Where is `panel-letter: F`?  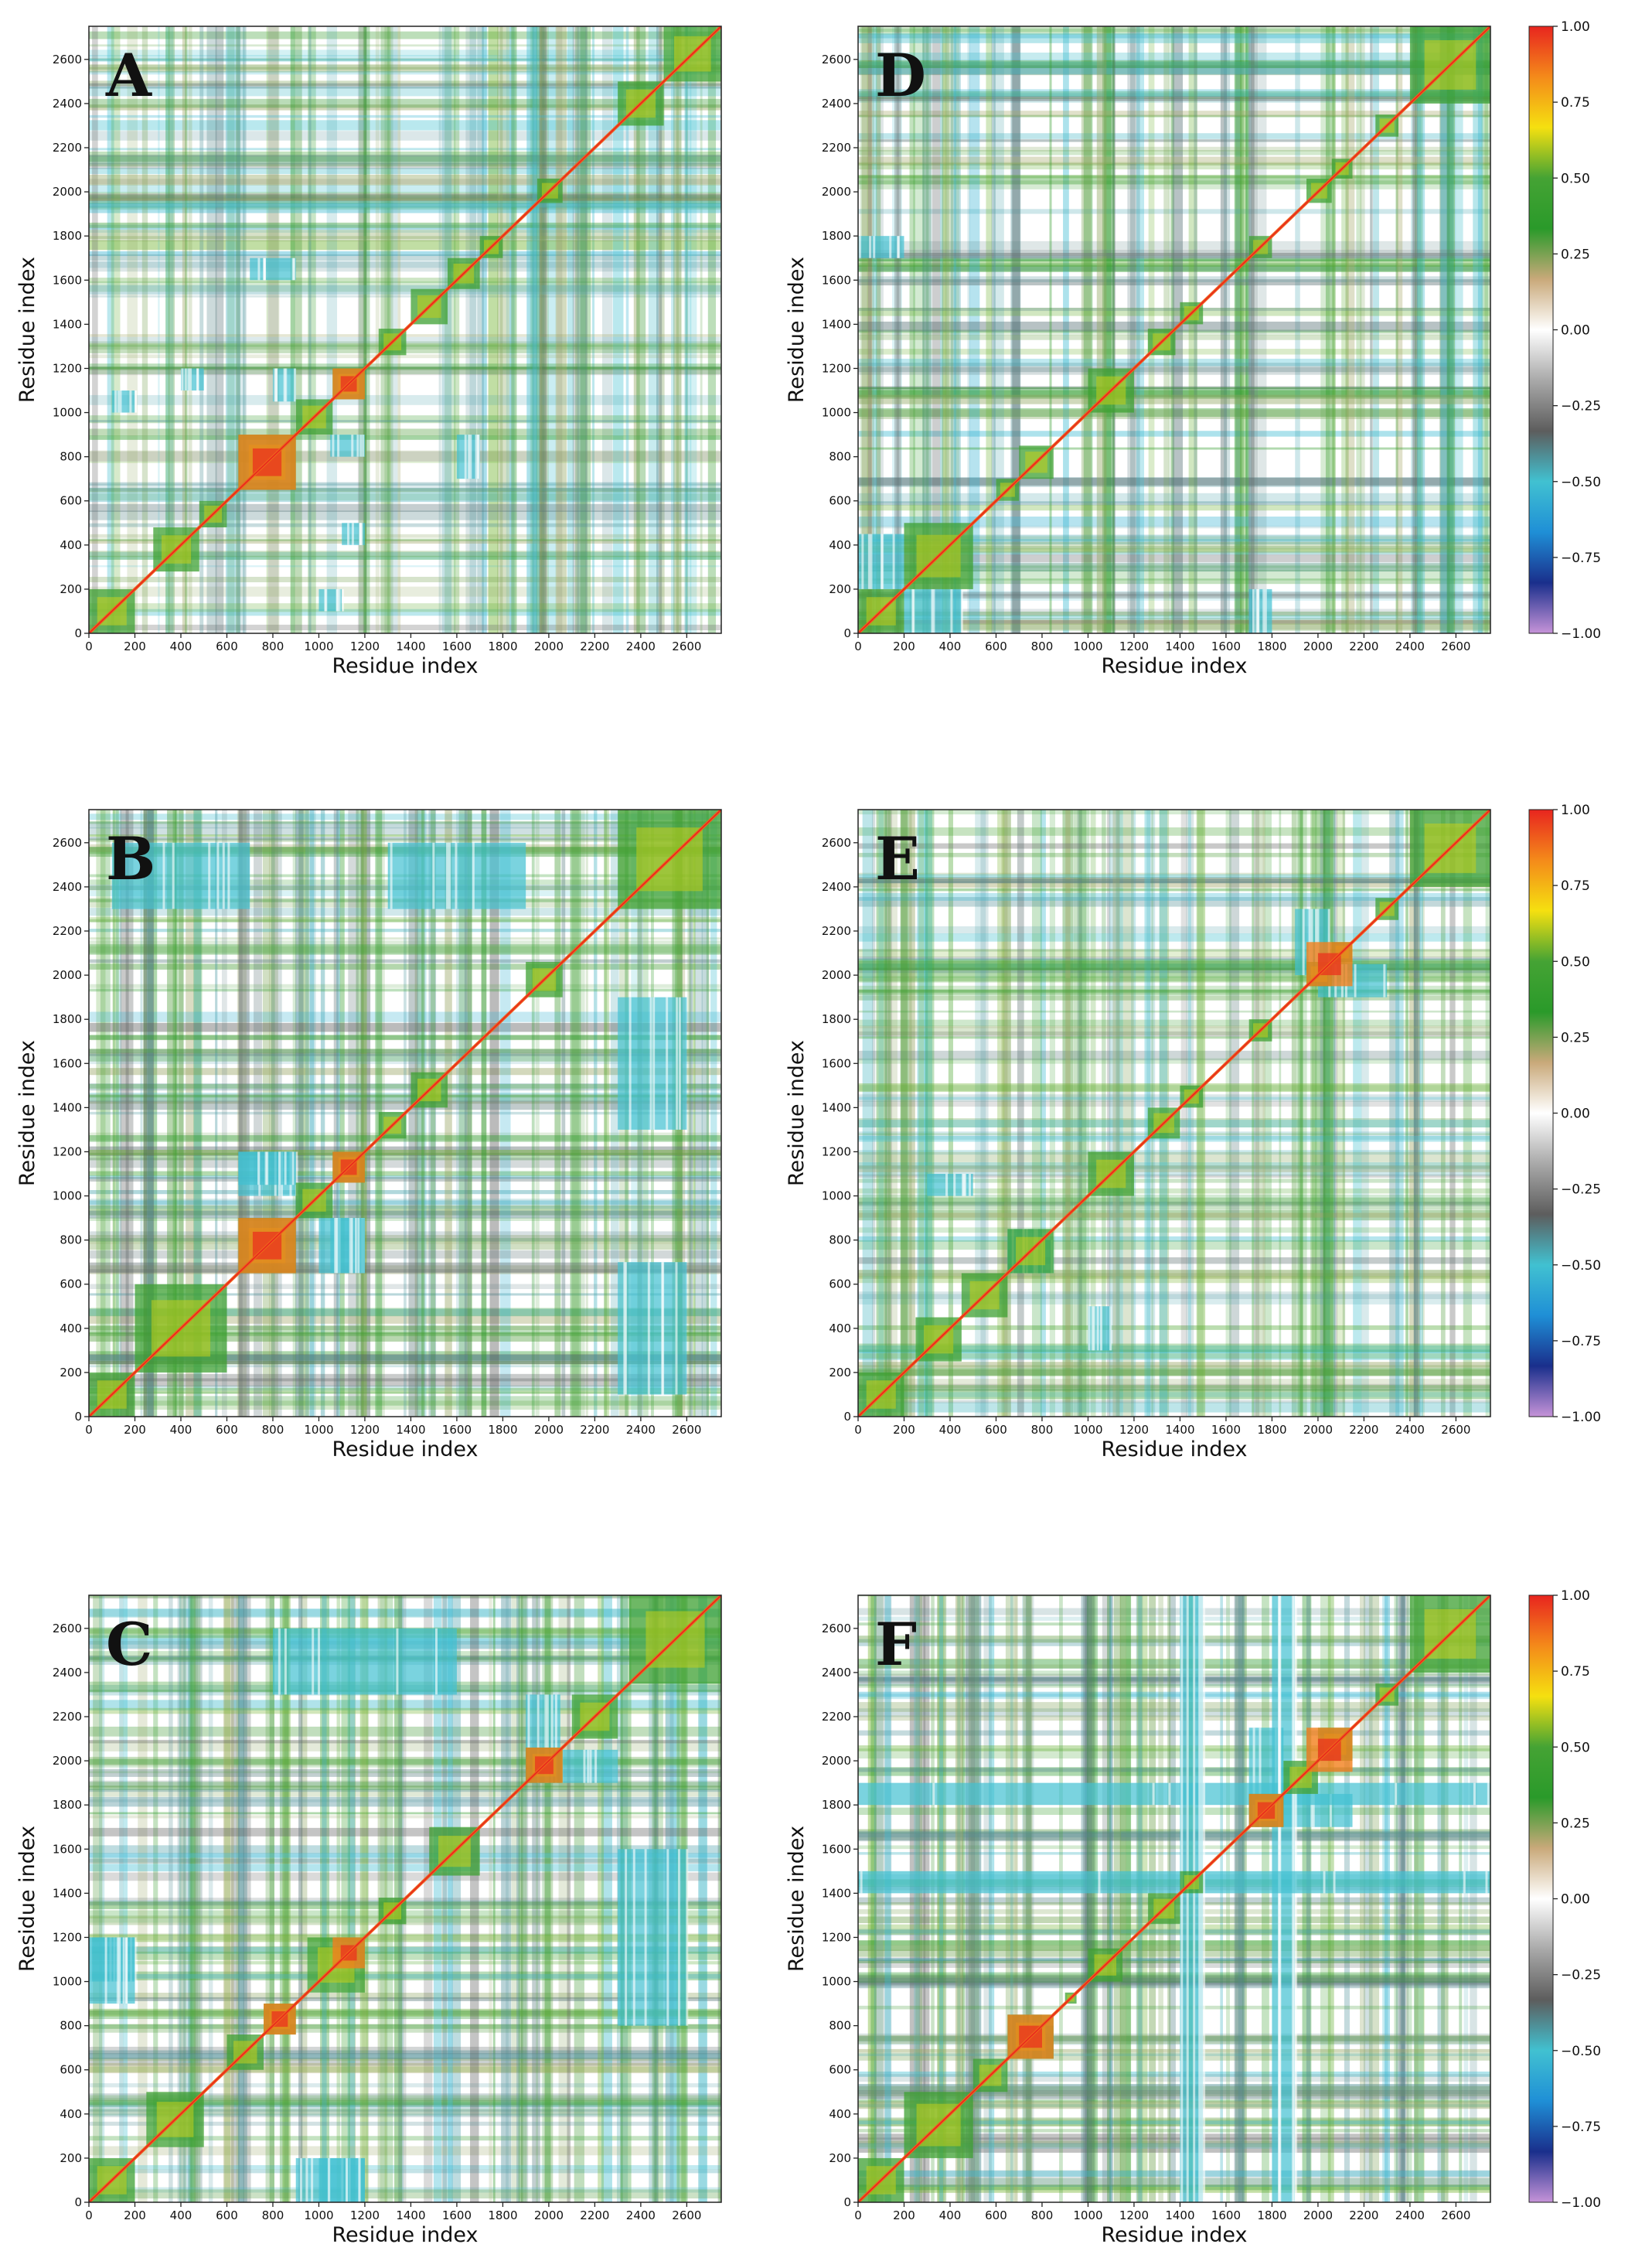
panel-letter: F is located at coordinates (896, 1644).